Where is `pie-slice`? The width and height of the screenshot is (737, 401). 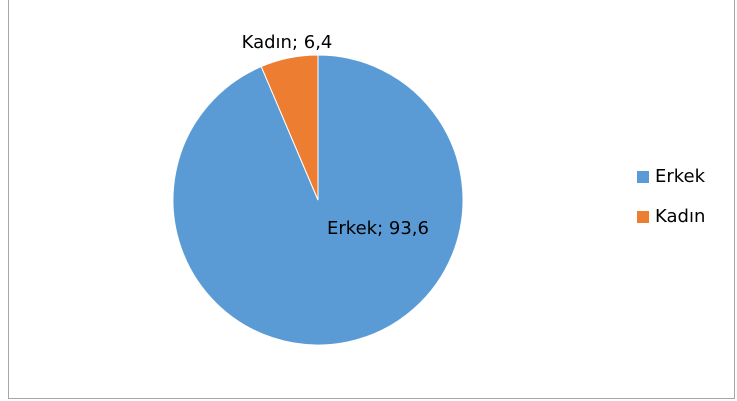
pie-slice is located at coordinates (289, 127).